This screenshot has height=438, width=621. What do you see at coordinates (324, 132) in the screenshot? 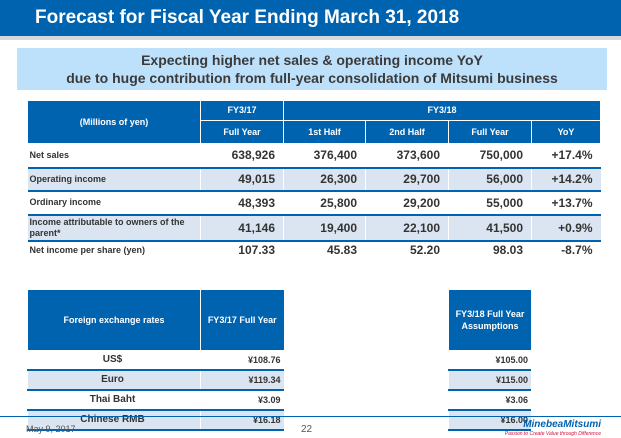
I see `col-header: 1st Half` at bounding box center [324, 132].